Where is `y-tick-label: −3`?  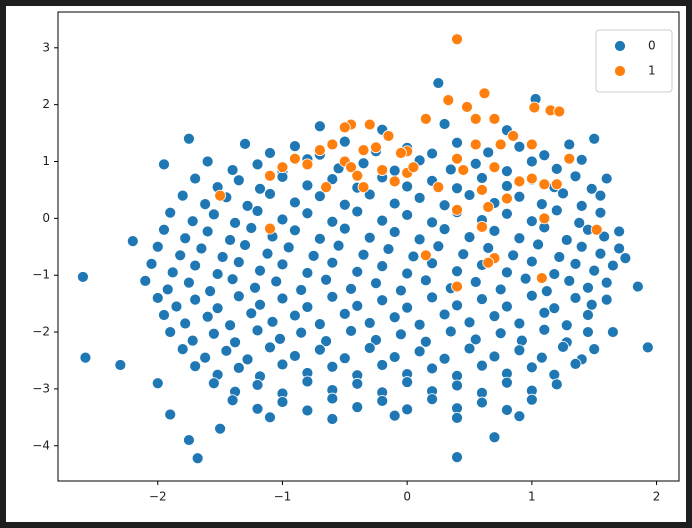 y-tick-label: −3 is located at coordinates (41, 388).